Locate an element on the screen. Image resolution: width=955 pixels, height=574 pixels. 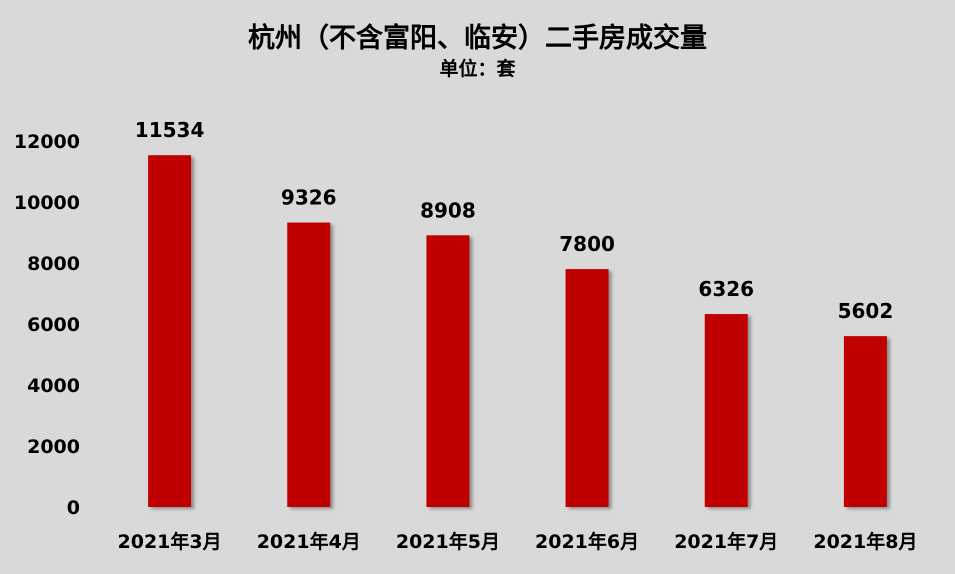
y-tick-label-4: 8000 is located at coordinates (53, 264).